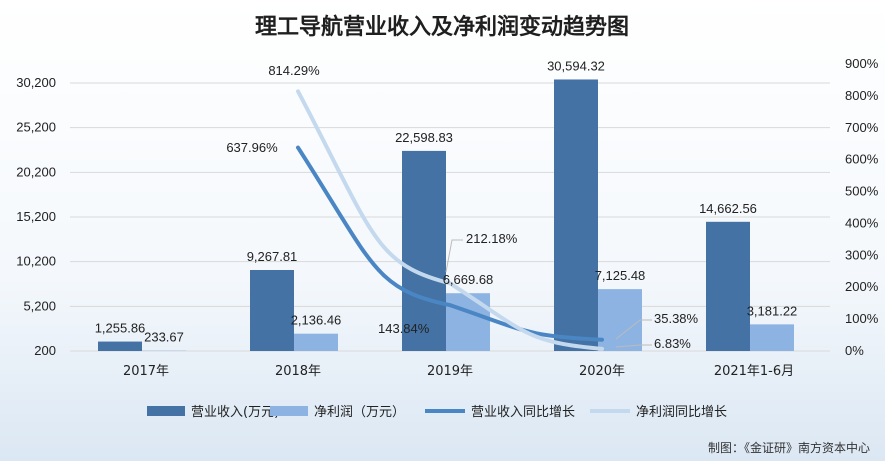 This screenshot has width=885, height=461. What do you see at coordinates (862, 207) in the screenshot?
I see `y-axis-right: 900% 800% 700% 600% 500% 400% 300% 200% 100% 0%` at bounding box center [862, 207].